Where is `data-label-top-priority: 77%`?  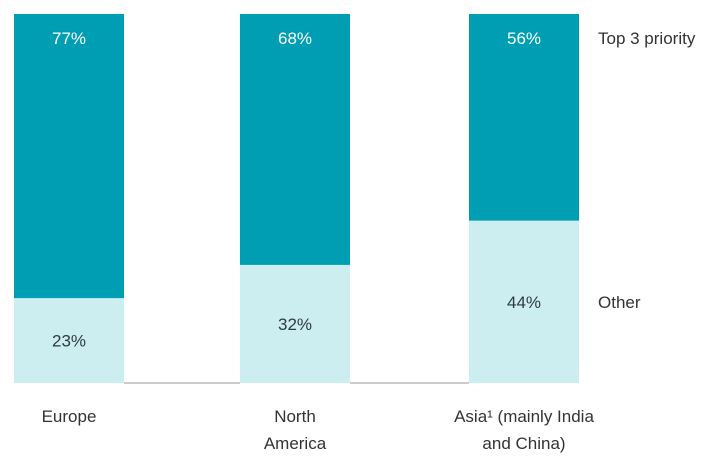
data-label-top-priority: 77% is located at coordinates (69, 38).